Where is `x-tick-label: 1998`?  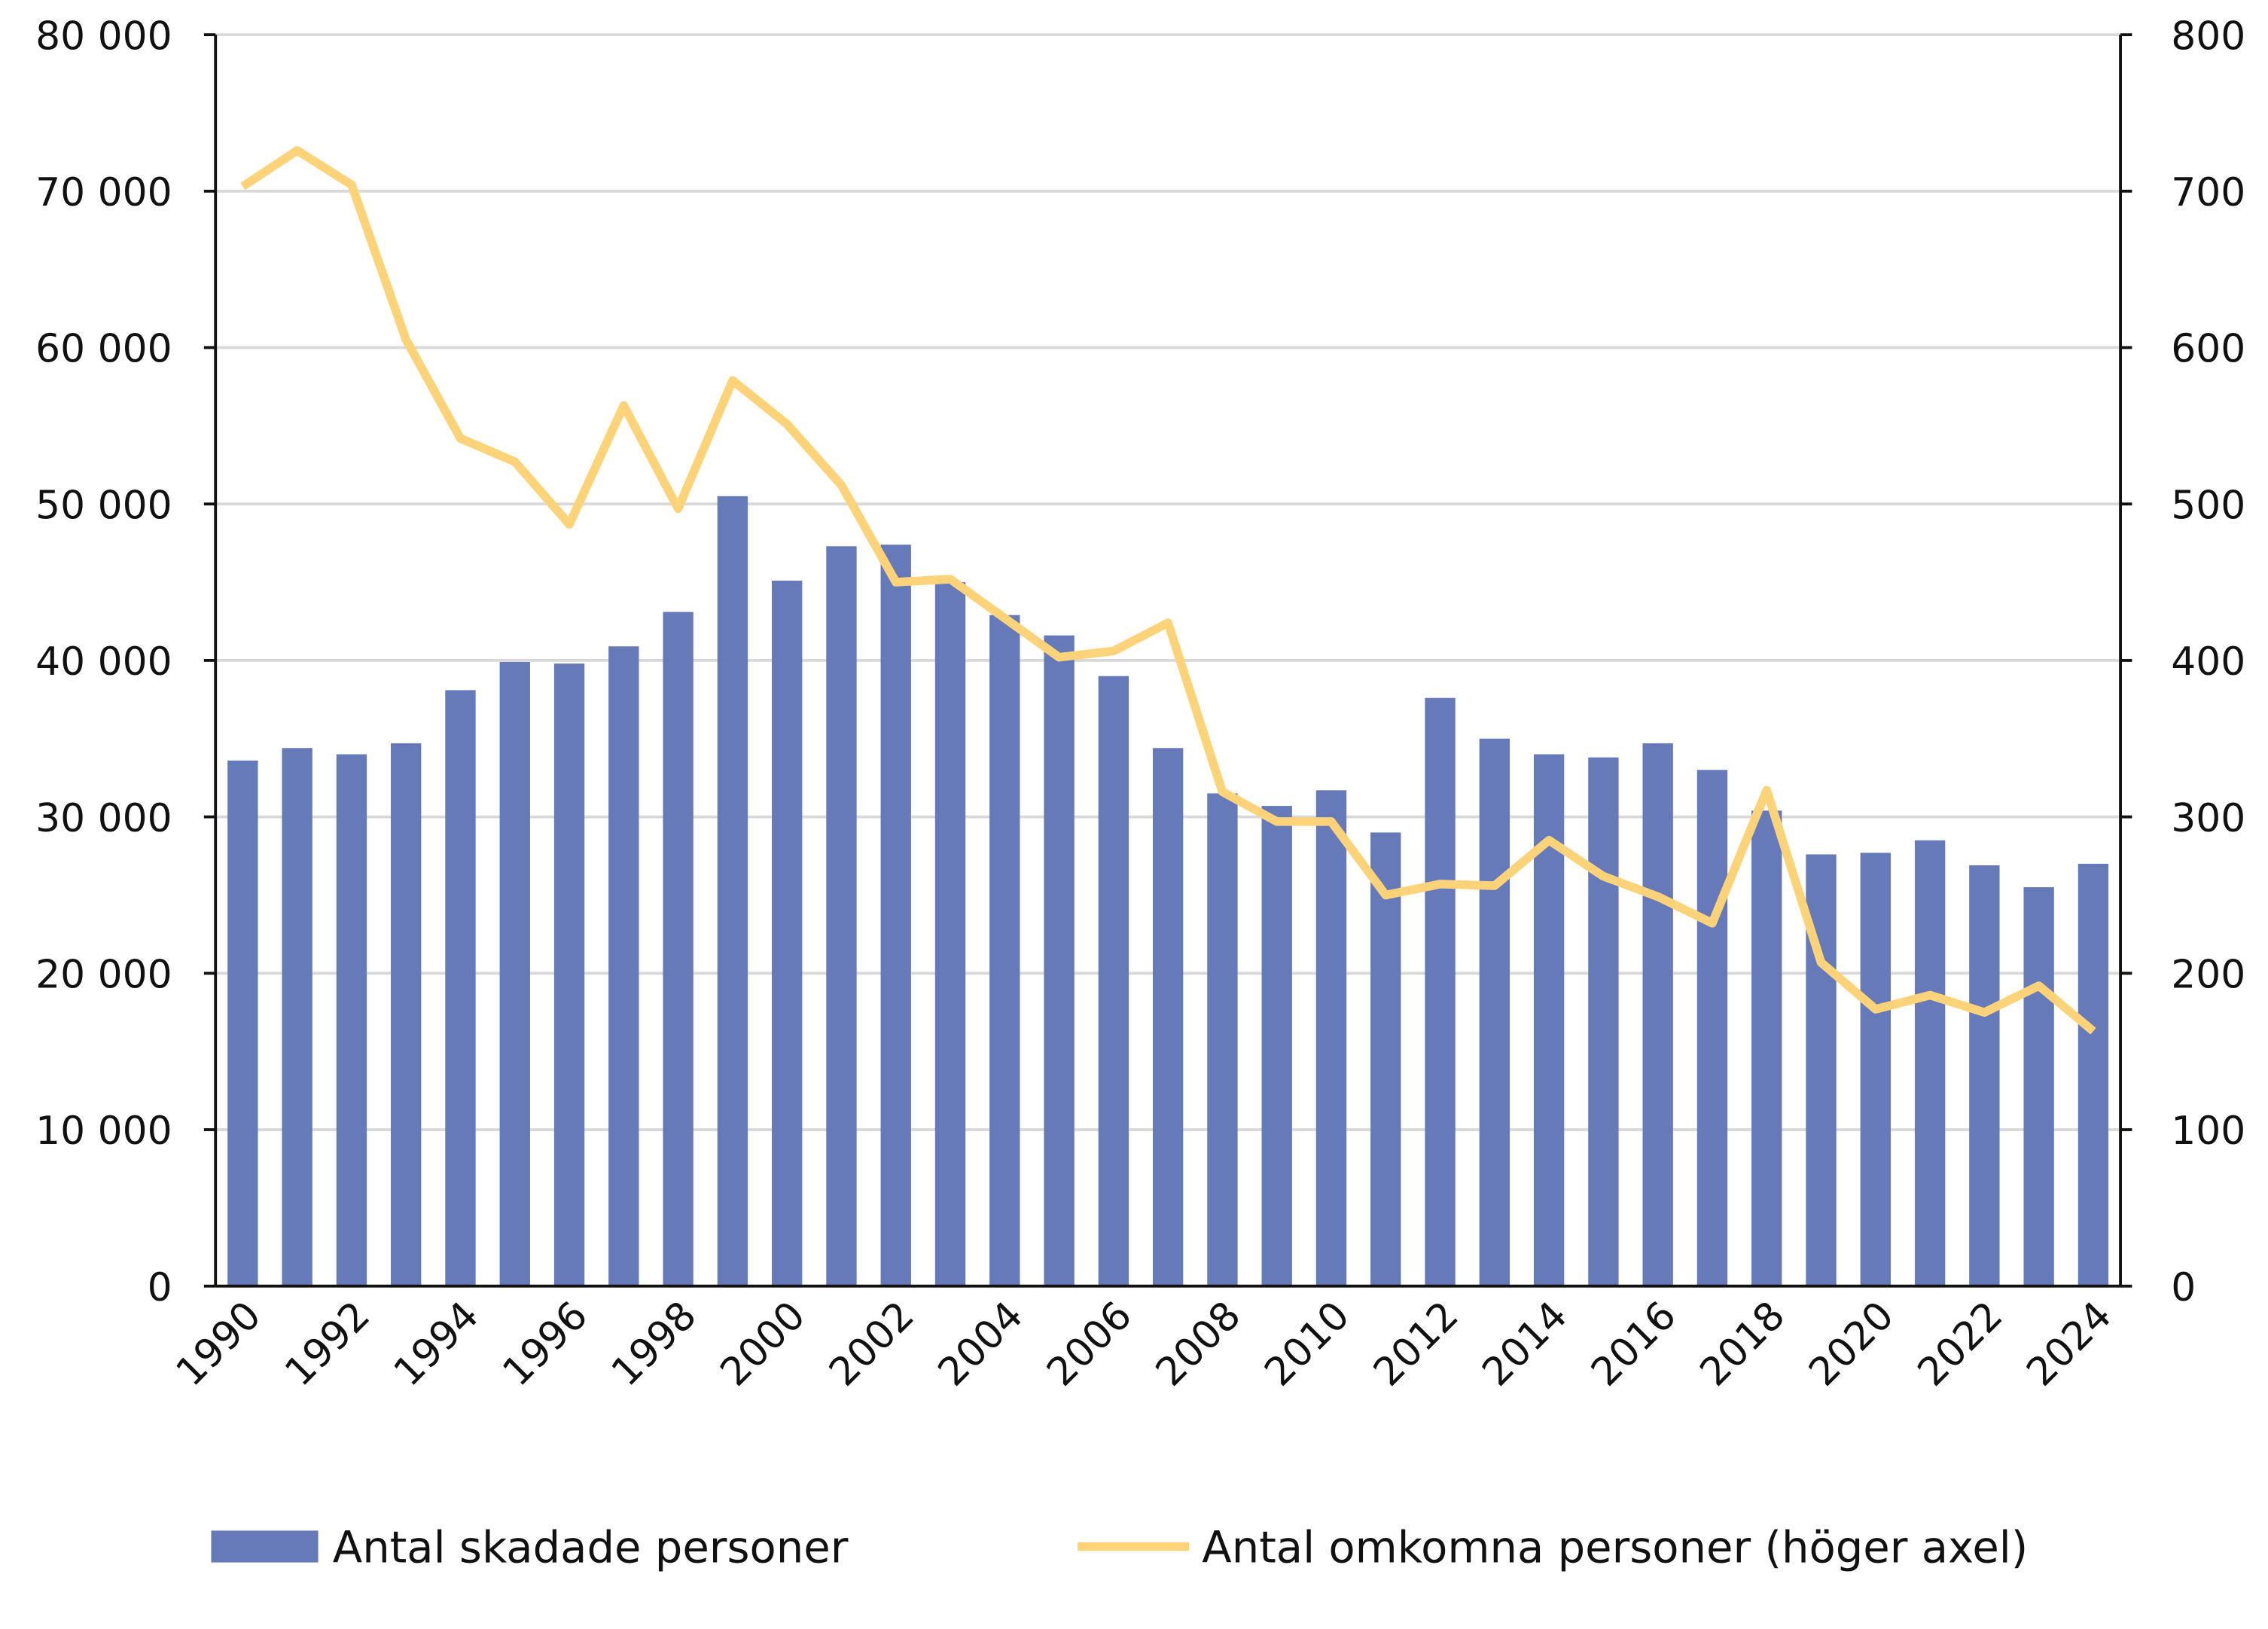
x-tick-label: 1998 is located at coordinates (655, 1344).